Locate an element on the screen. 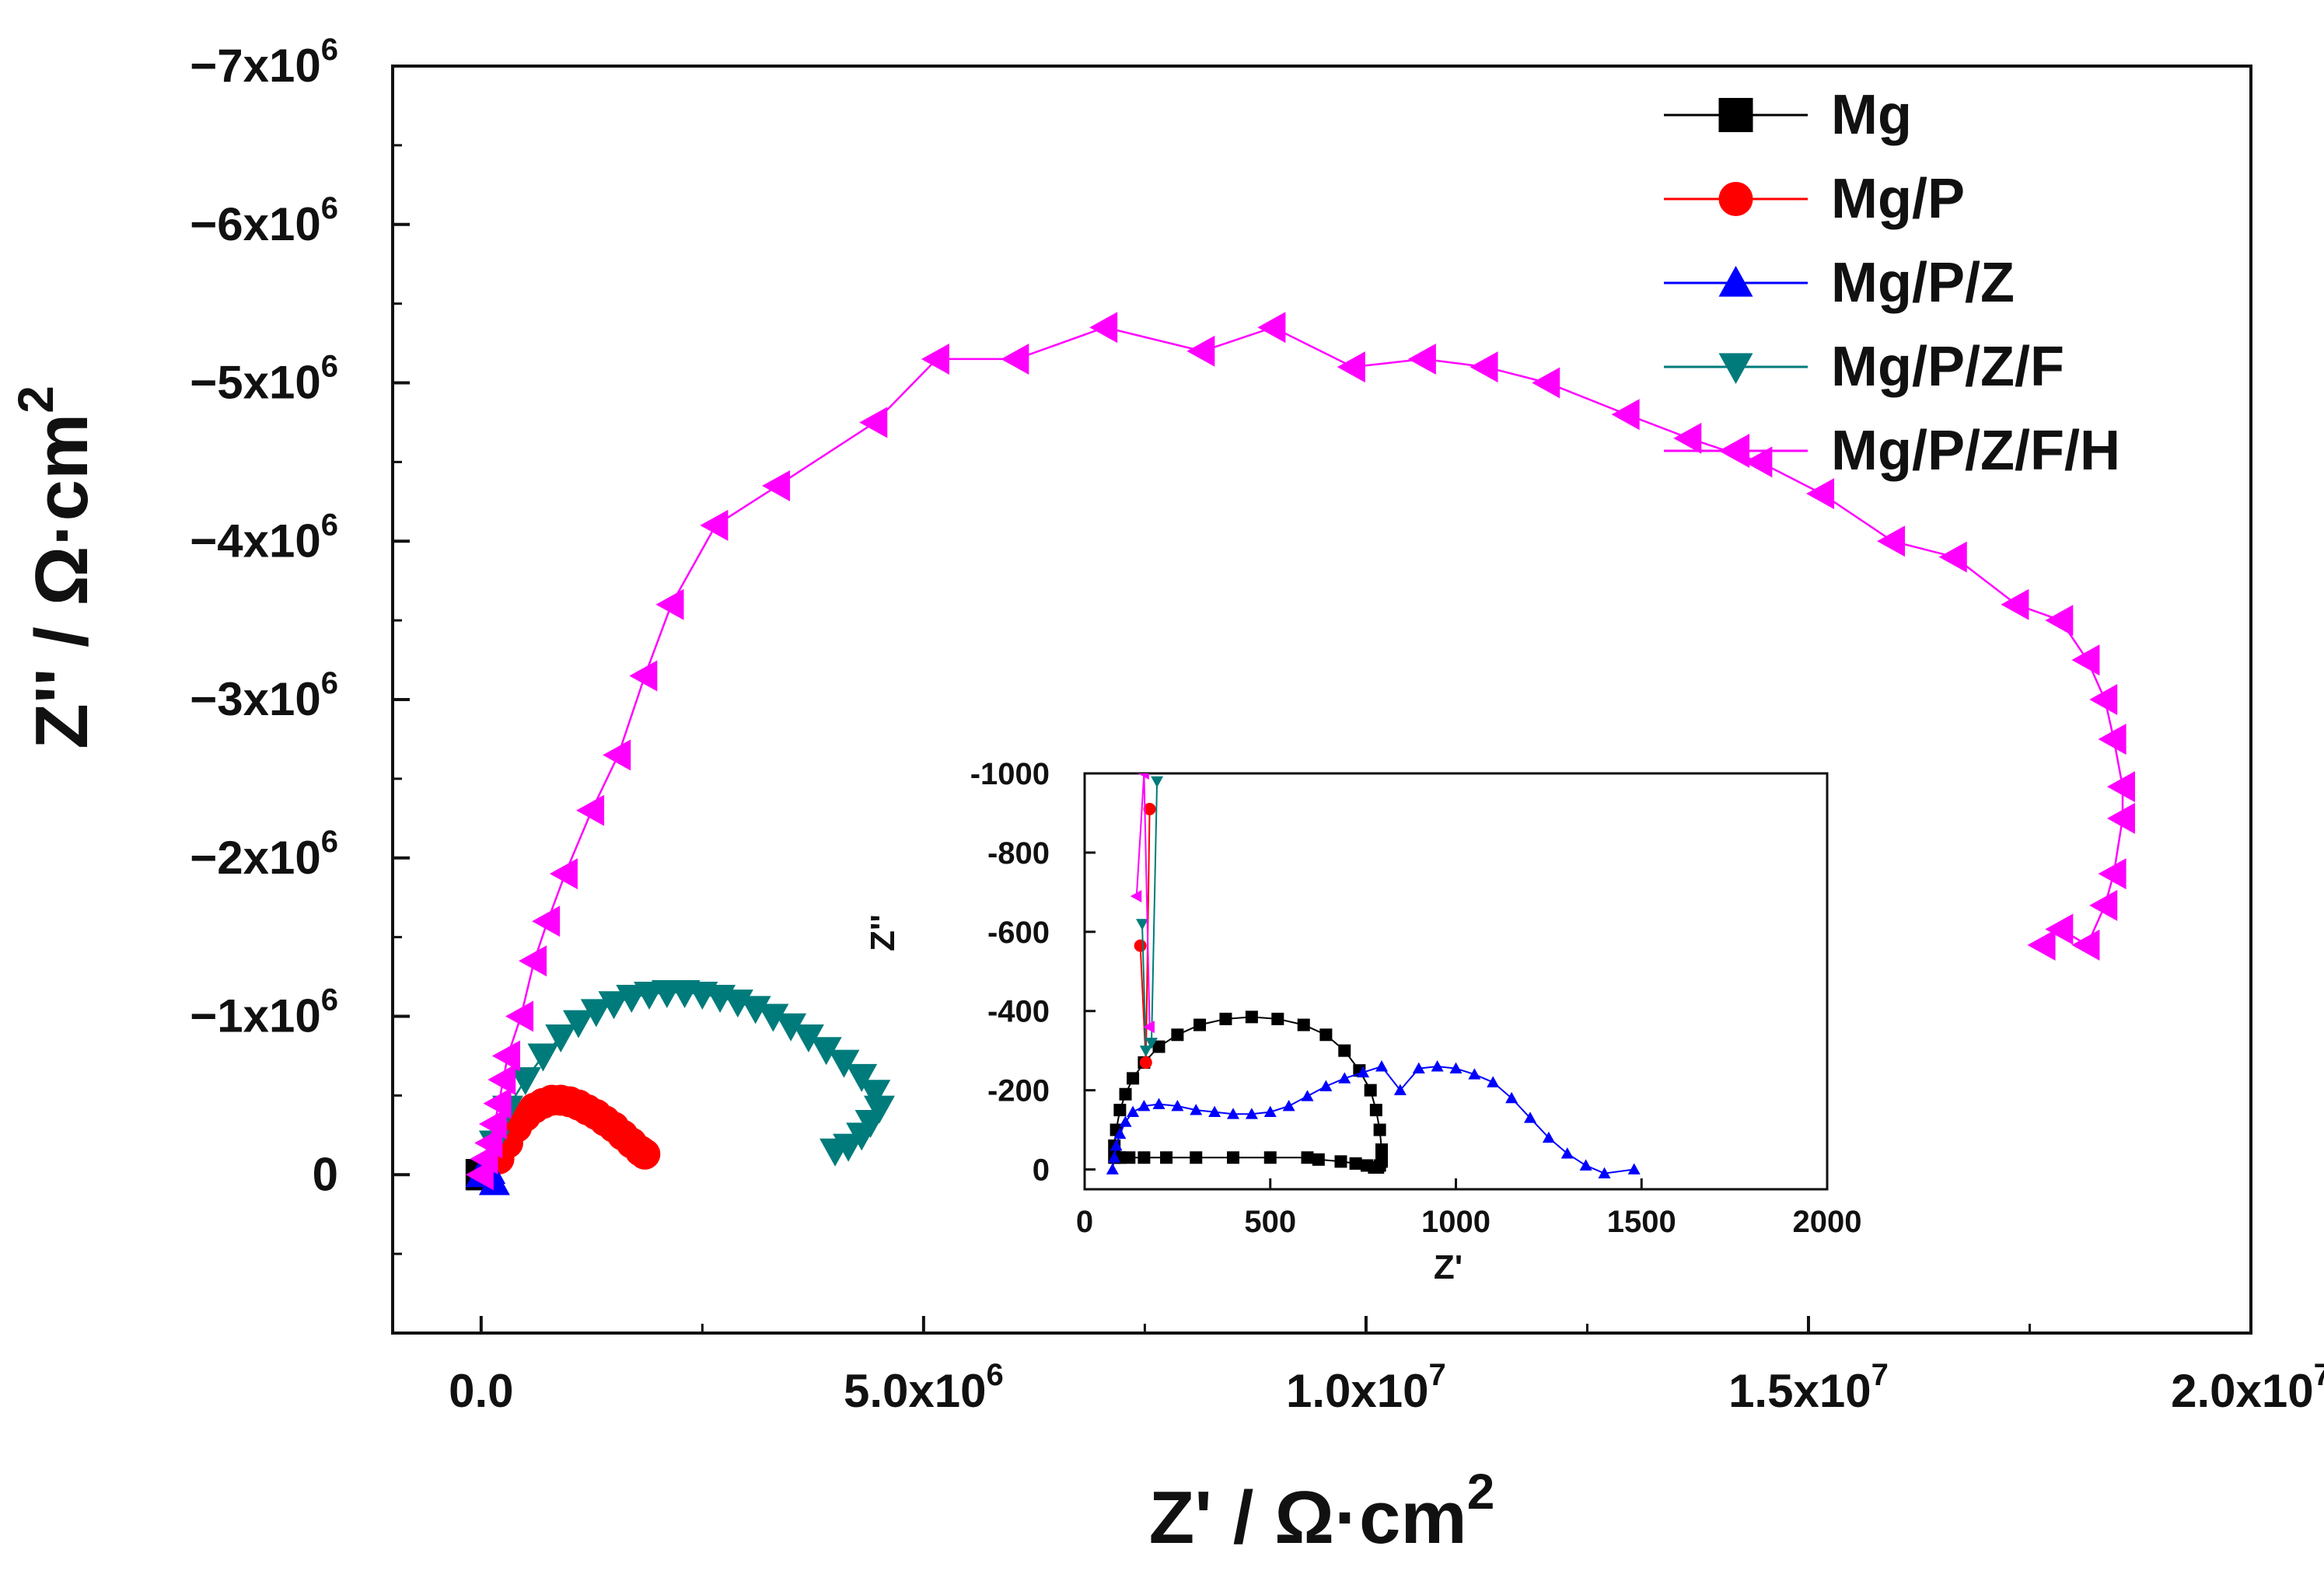  inset-series-mg-p-z-f is located at coordinates (1150, 916).